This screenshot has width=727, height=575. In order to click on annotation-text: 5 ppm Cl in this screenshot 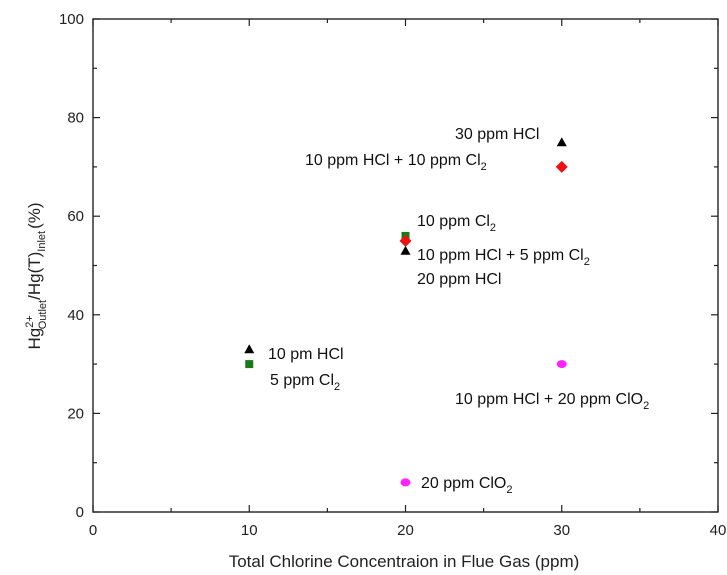, I will do `click(302, 380)`.